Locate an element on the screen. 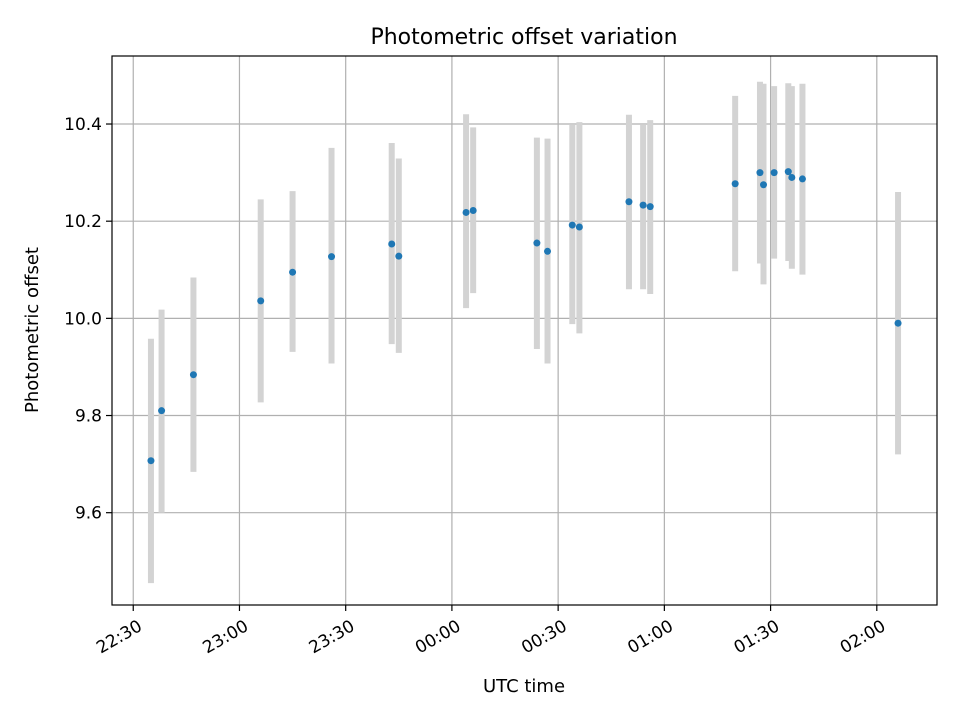  y-tick-label: 10.4 is located at coordinates (83, 125).